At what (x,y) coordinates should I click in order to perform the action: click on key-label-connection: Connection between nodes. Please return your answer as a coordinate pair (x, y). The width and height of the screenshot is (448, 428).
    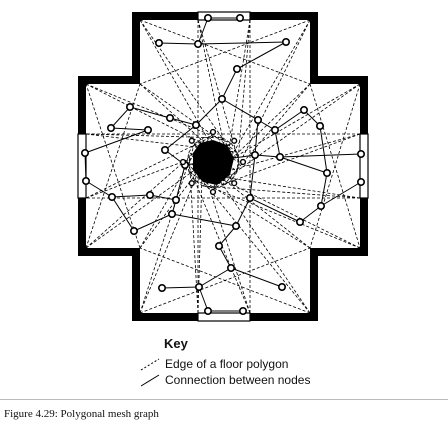
    Looking at the image, I should click on (238, 380).